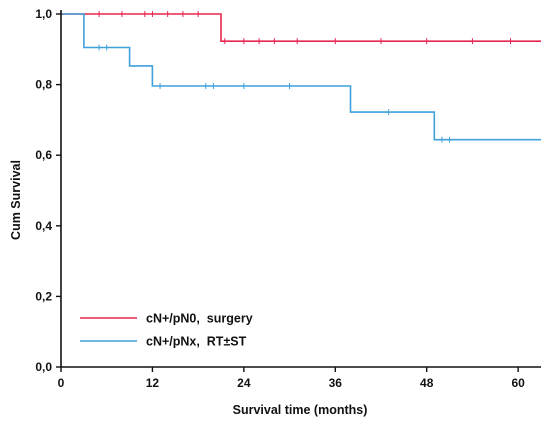 This screenshot has height=425, width=550. What do you see at coordinates (61, 383) in the screenshot?
I see `x-tick-label: 0` at bounding box center [61, 383].